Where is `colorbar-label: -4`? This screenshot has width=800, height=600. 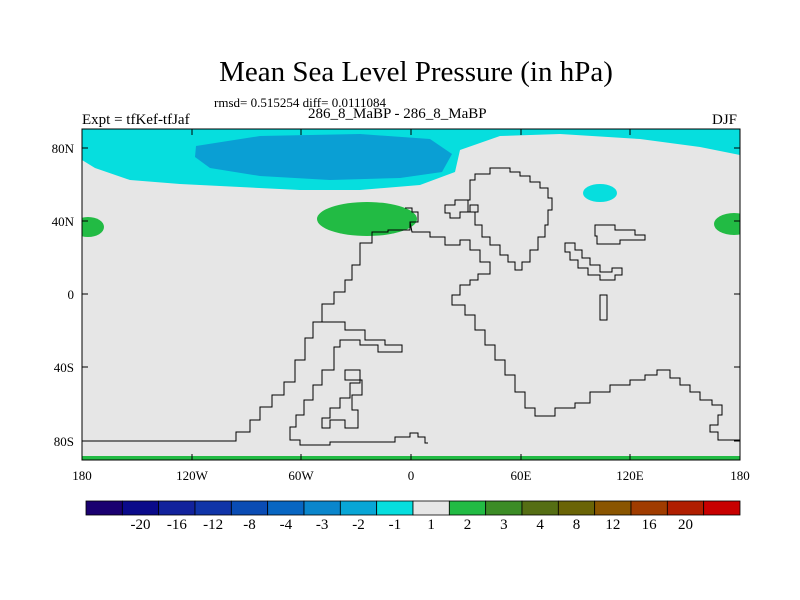
colorbar-label: -4 is located at coordinates (286, 525).